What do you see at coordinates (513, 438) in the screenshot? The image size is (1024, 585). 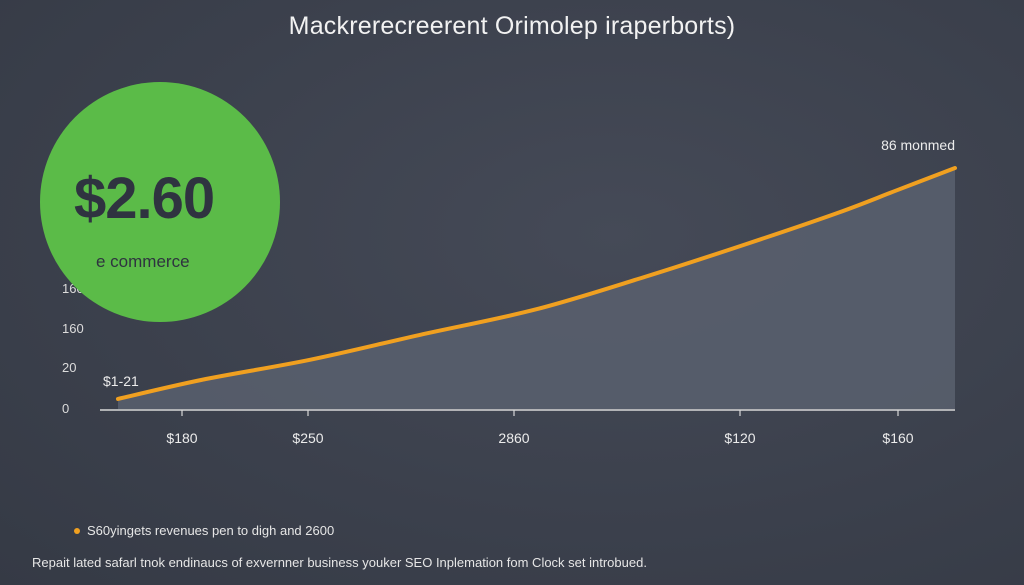 I see `x-tick-label: 2860` at bounding box center [513, 438].